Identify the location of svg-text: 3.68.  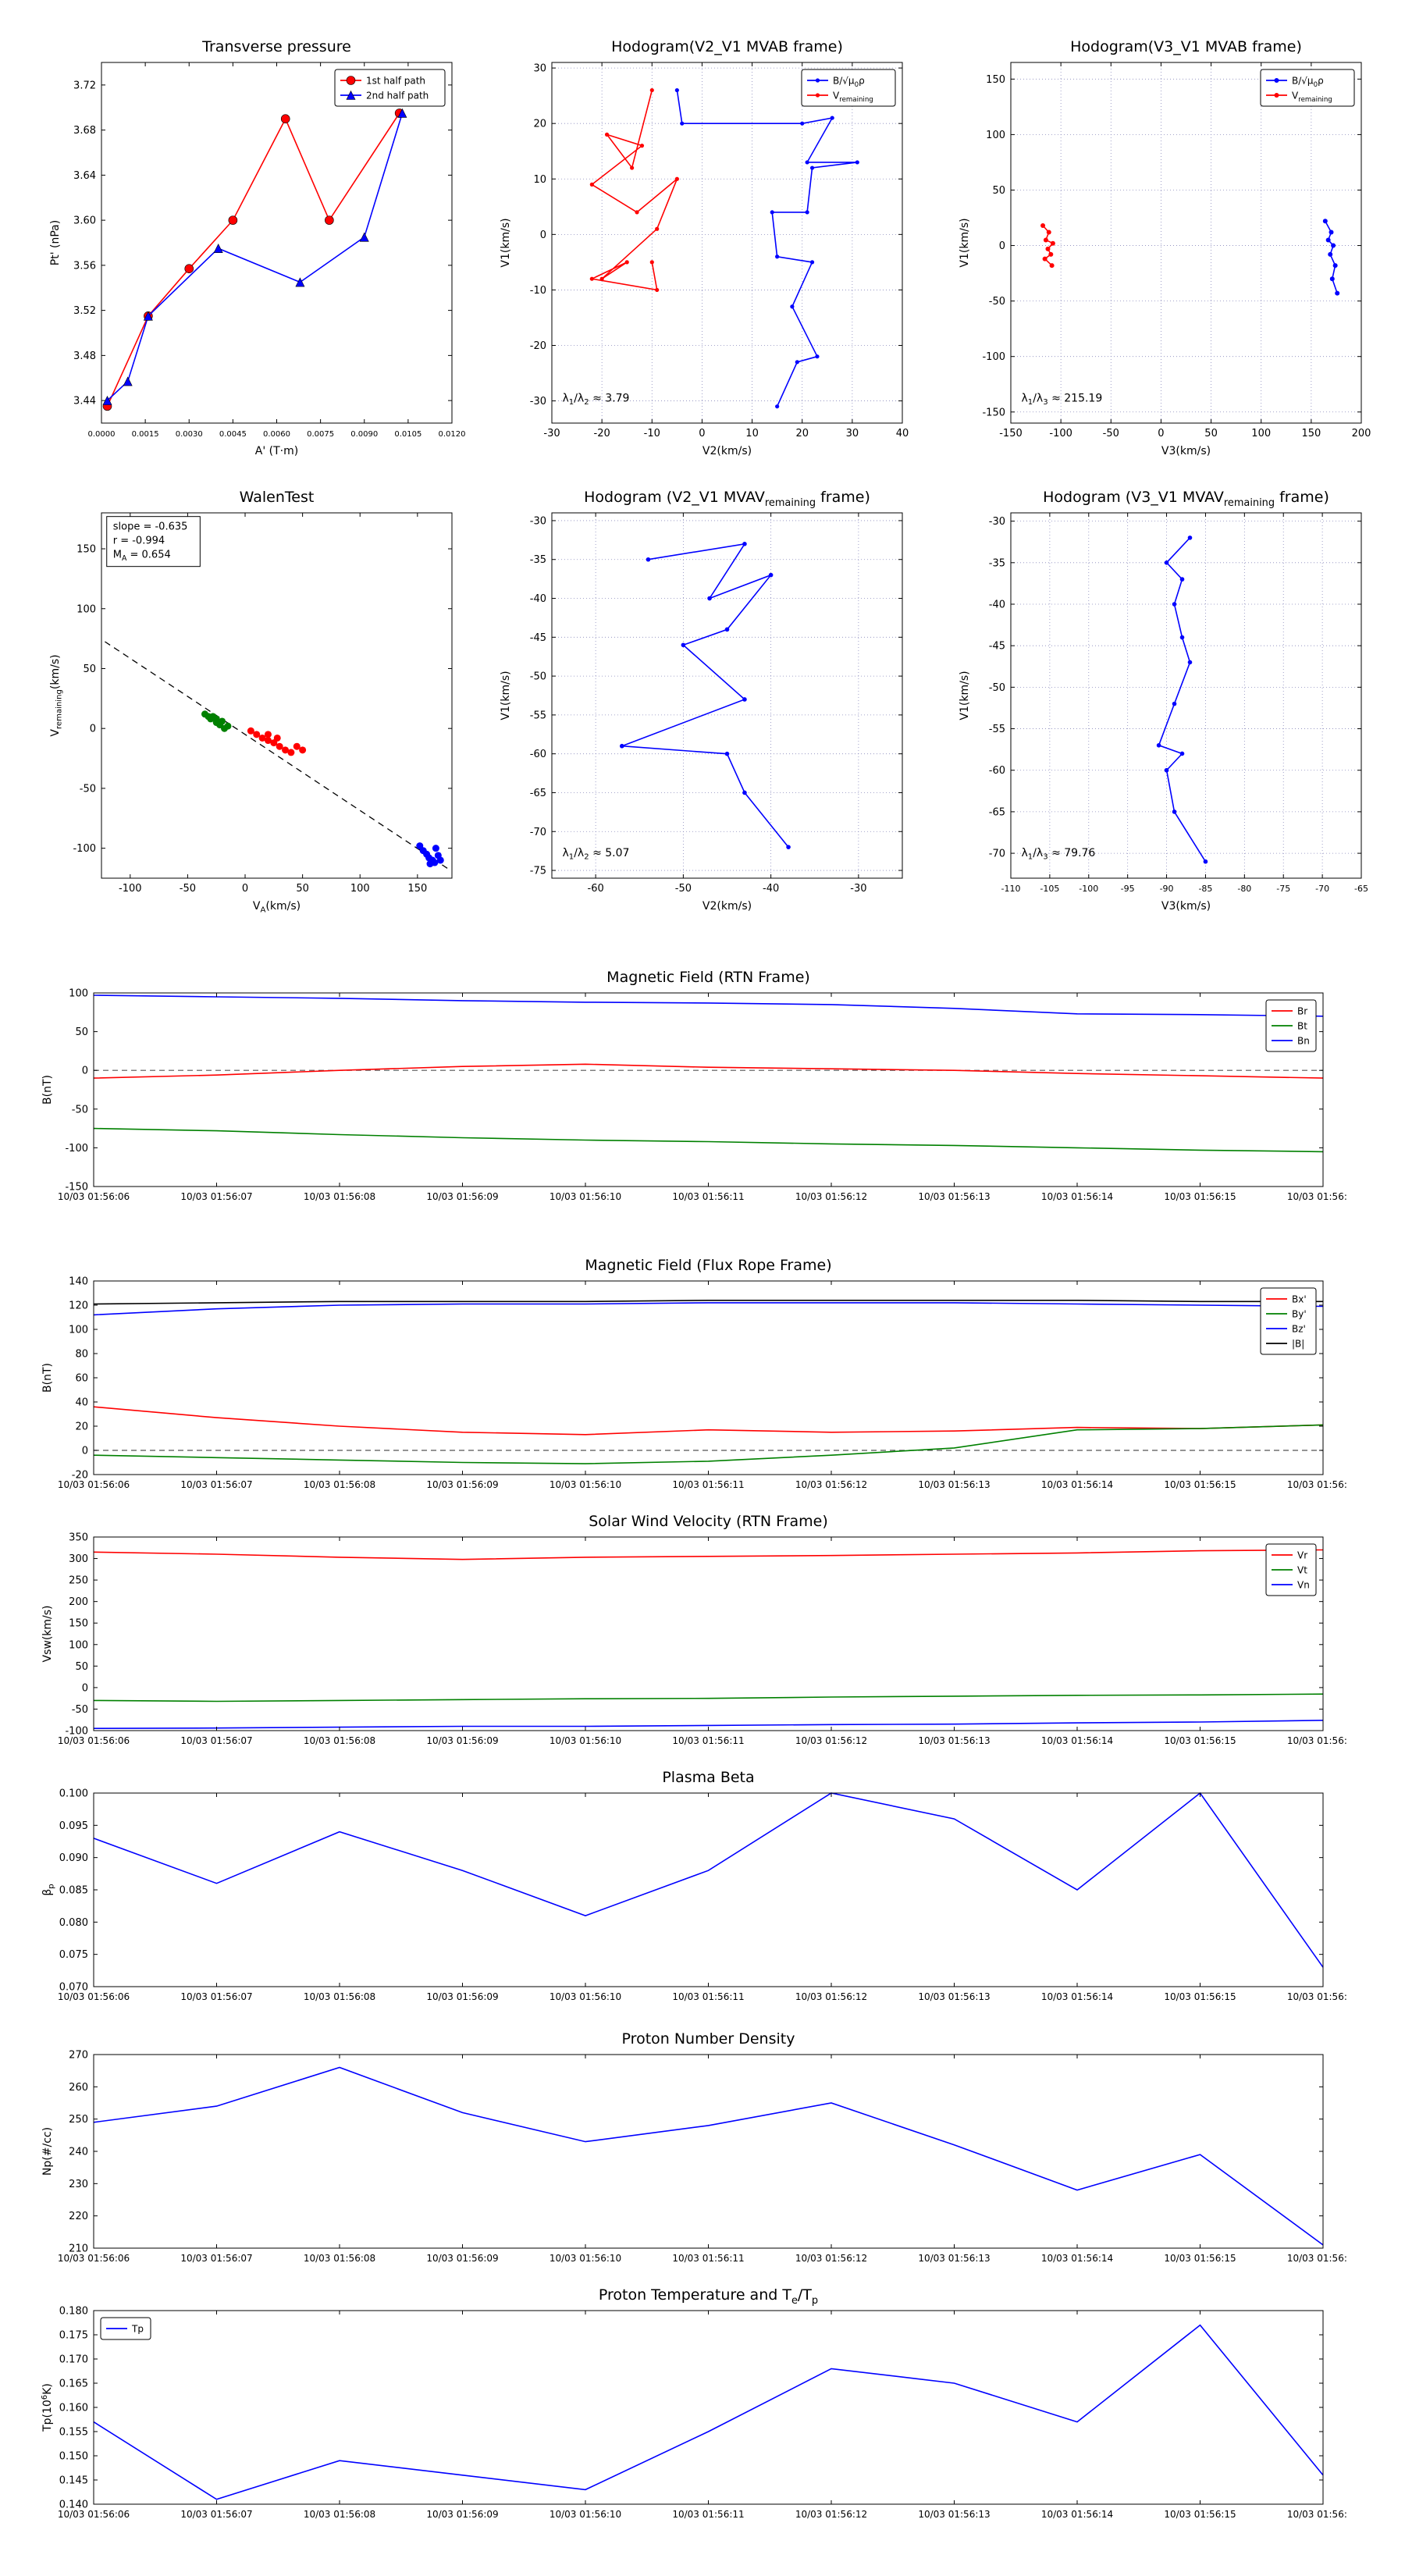
(85, 131).